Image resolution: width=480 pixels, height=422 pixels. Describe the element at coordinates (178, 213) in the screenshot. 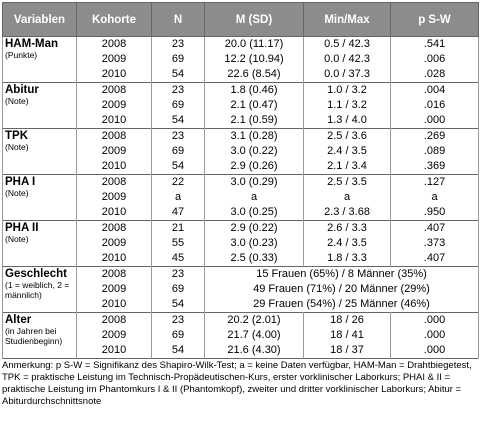

I see `cell: 47` at that location.